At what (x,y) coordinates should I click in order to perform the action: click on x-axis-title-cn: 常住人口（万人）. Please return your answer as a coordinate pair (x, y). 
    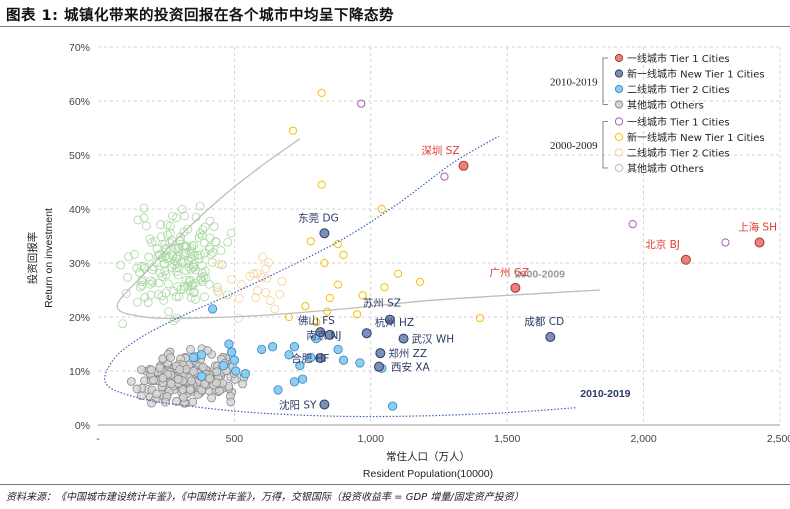
    Looking at the image, I should click on (428, 456).